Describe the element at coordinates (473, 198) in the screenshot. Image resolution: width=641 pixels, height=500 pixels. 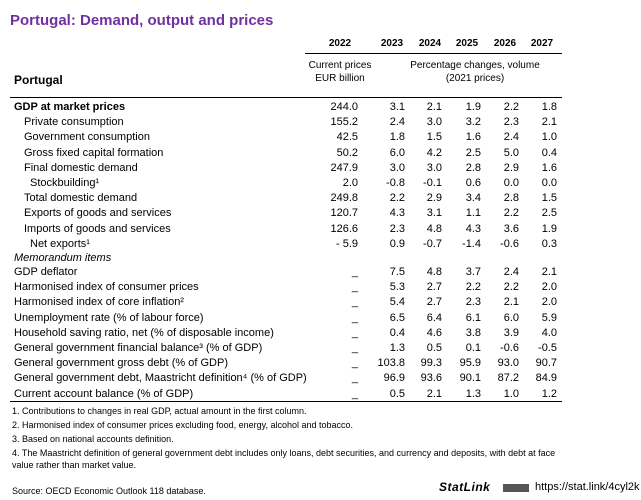
I see `cell: 3.4` at that location.